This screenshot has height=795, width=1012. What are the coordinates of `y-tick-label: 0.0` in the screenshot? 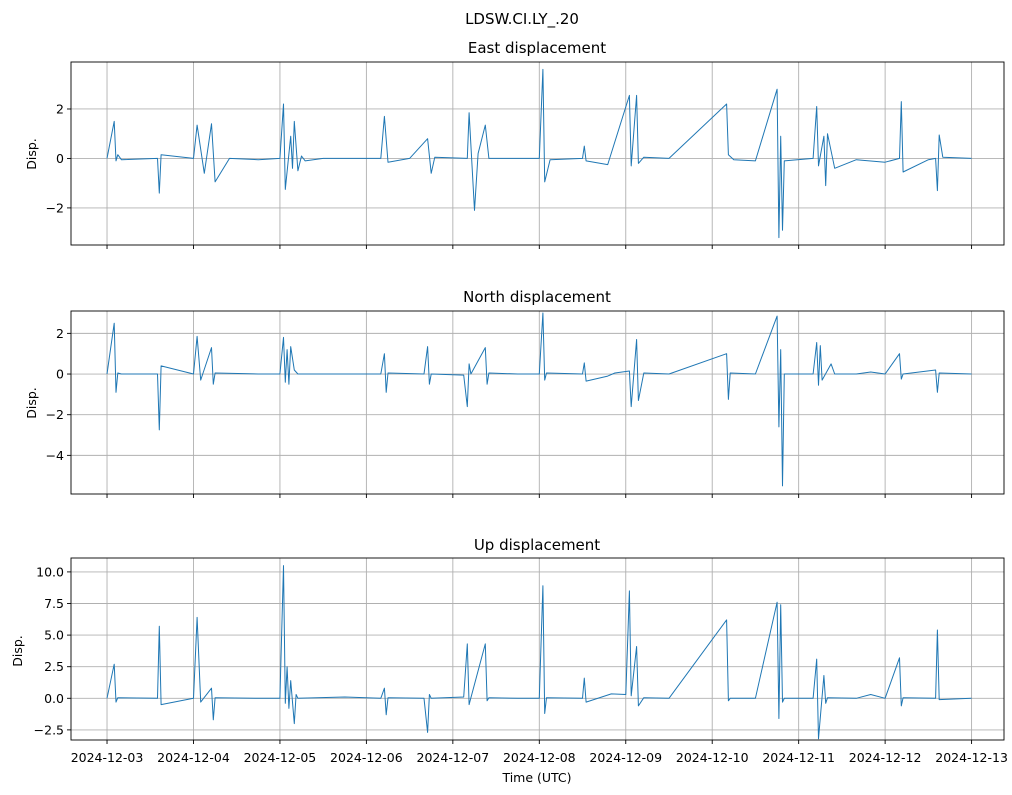 It's located at (54, 698).